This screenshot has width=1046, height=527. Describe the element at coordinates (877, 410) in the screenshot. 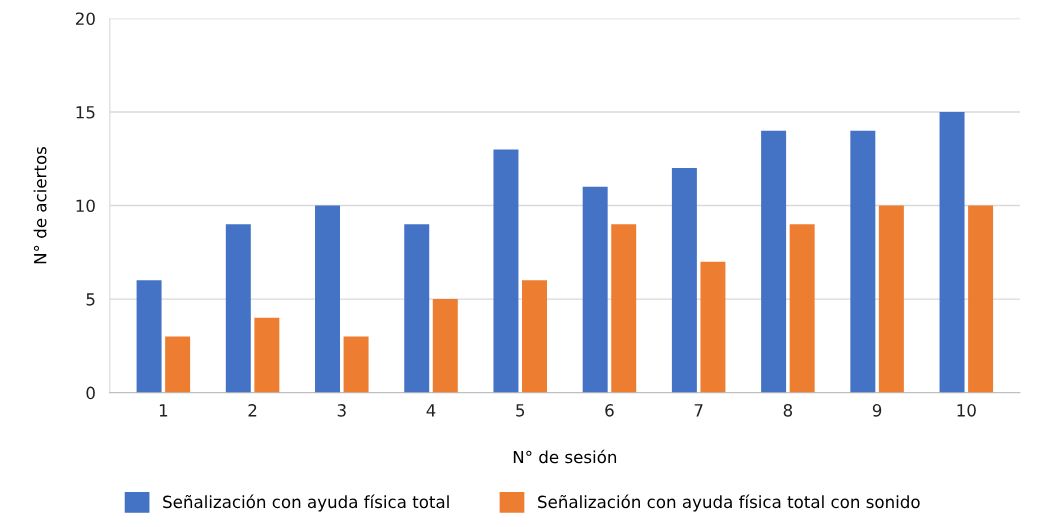

I see `x-tick-label: 9` at that location.